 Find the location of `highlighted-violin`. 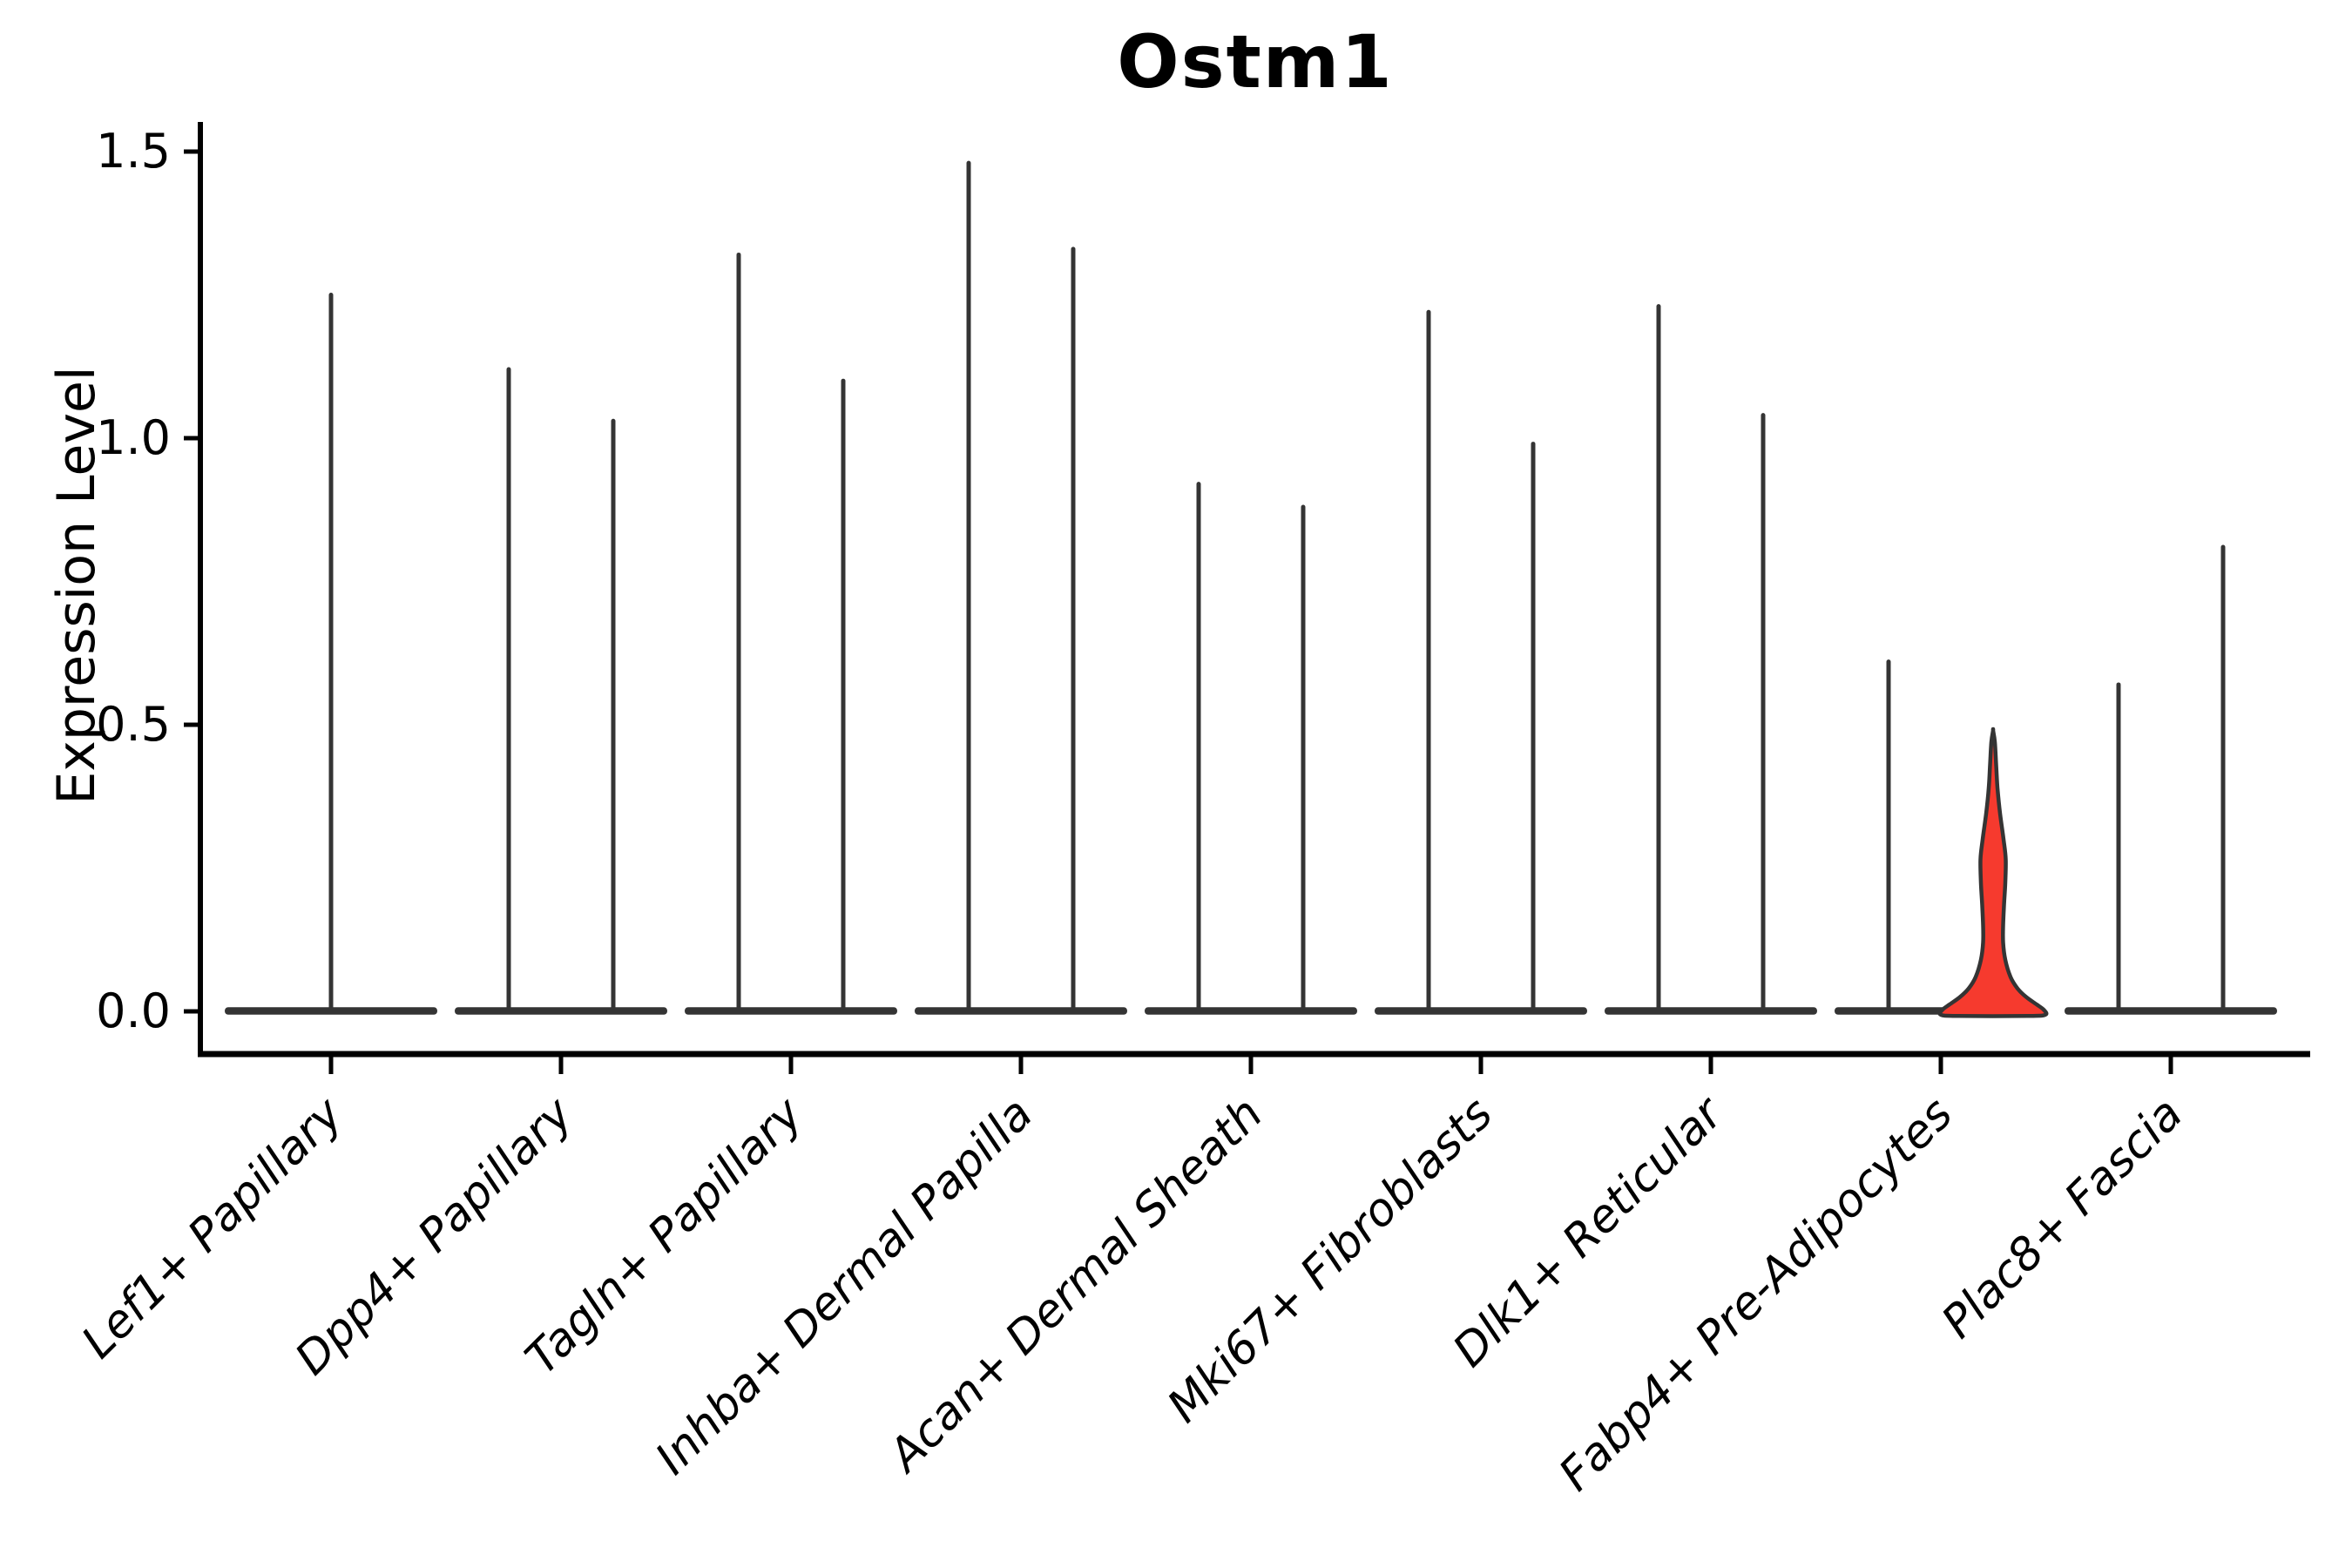

highlighted-violin is located at coordinates (1993, 872).